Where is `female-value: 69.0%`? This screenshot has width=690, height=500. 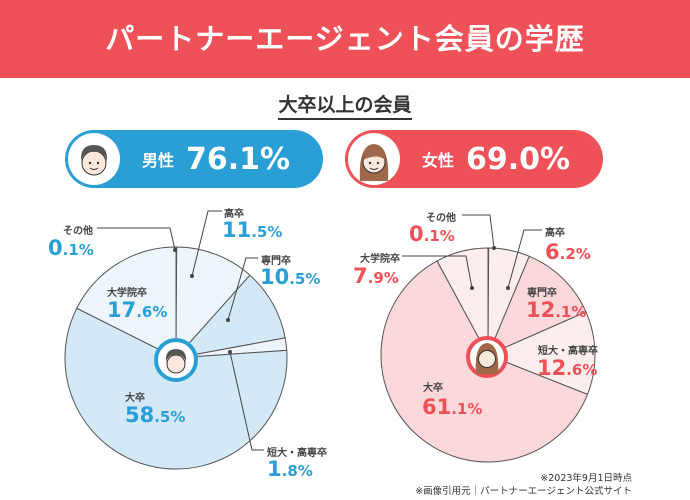
female-value: 69.0% is located at coordinates (518, 159).